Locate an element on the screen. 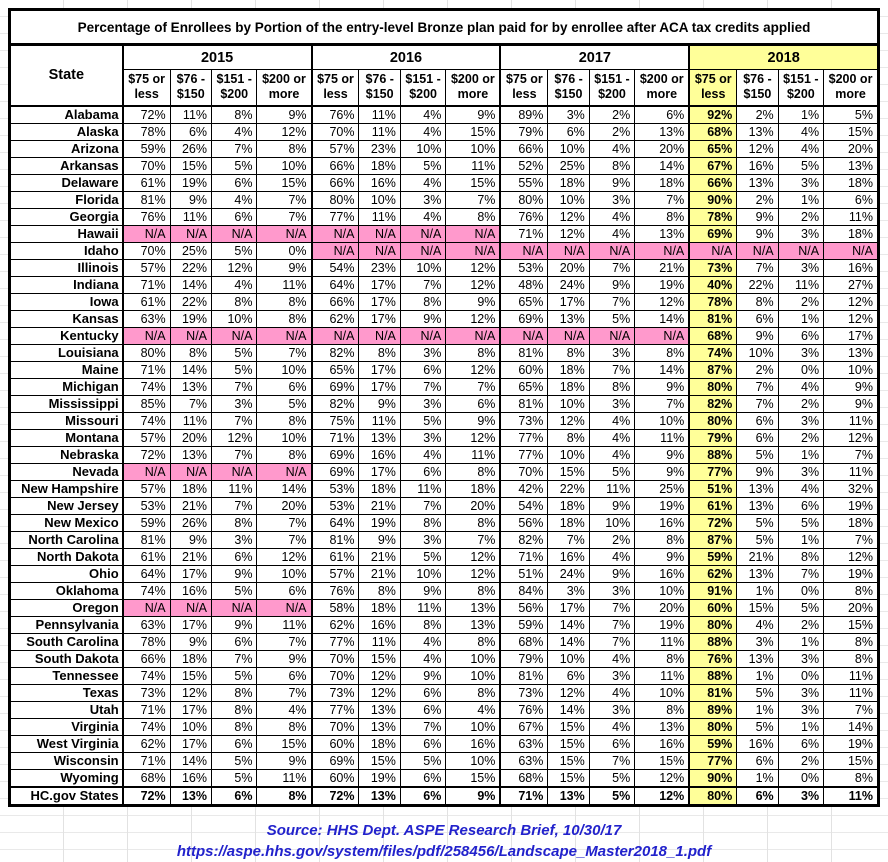 The width and height of the screenshot is (888, 862). value-cell: 68% is located at coordinates (146, 777).